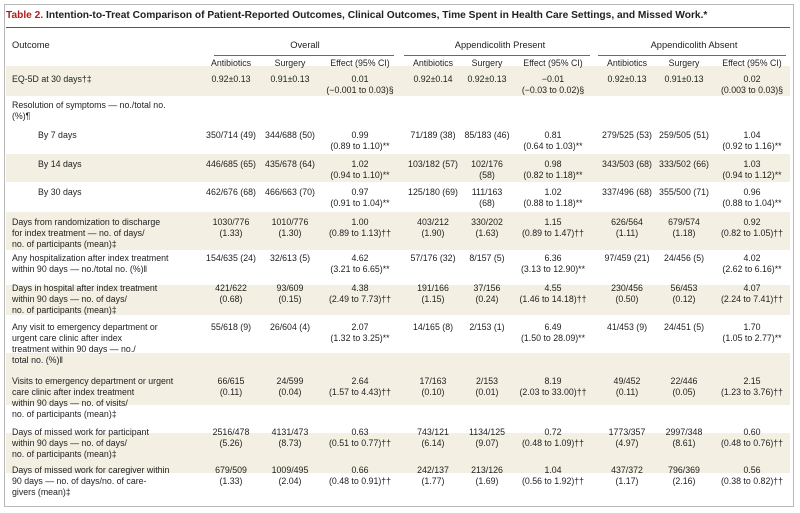 The image size is (800, 513). Describe the element at coordinates (487, 392) in the screenshot. I see `table-cell: (0.01)` at that location.